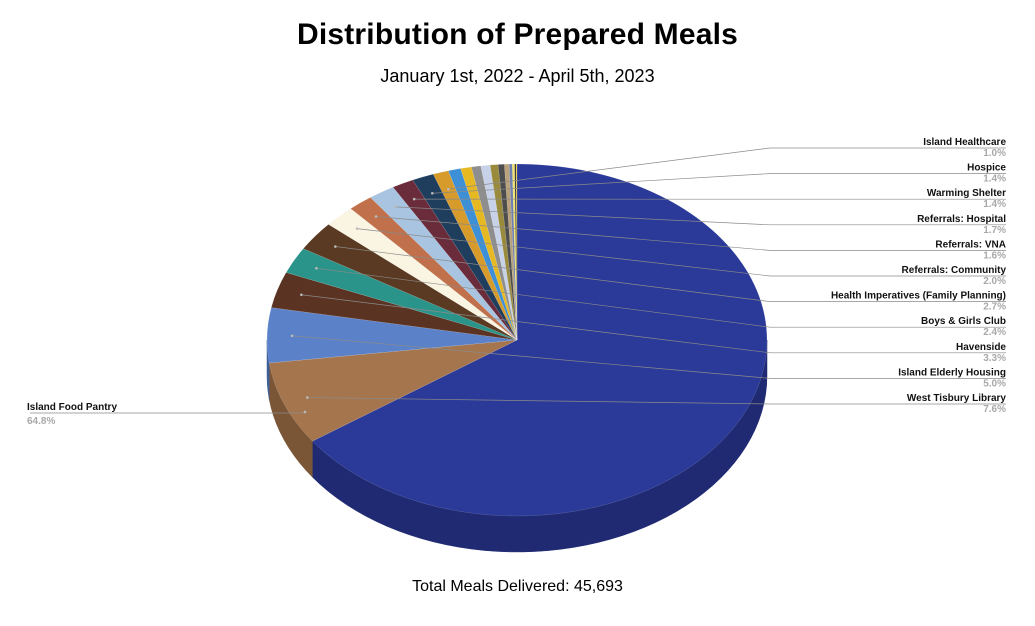 This screenshot has height=626, width=1035. I want to click on chart-title: Distribution of Prepared Meals, so click(517, 34).